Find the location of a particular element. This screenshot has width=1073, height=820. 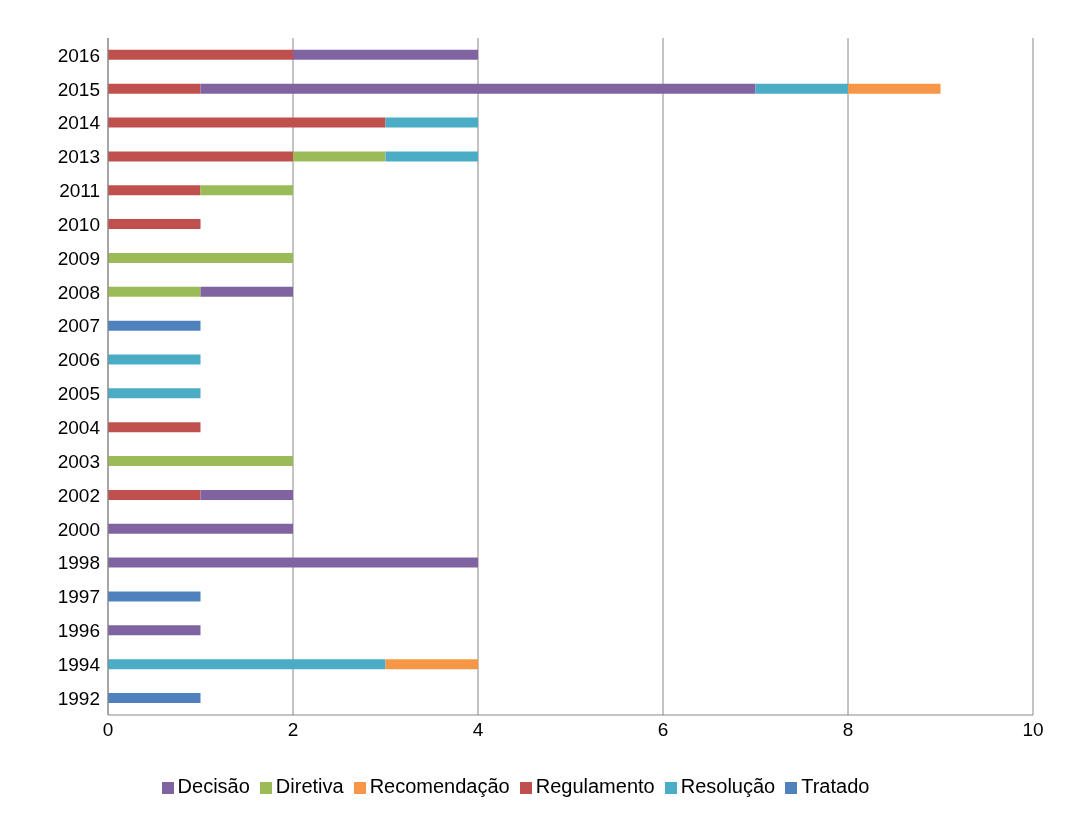

x-tick-label: 10 is located at coordinates (1033, 730).